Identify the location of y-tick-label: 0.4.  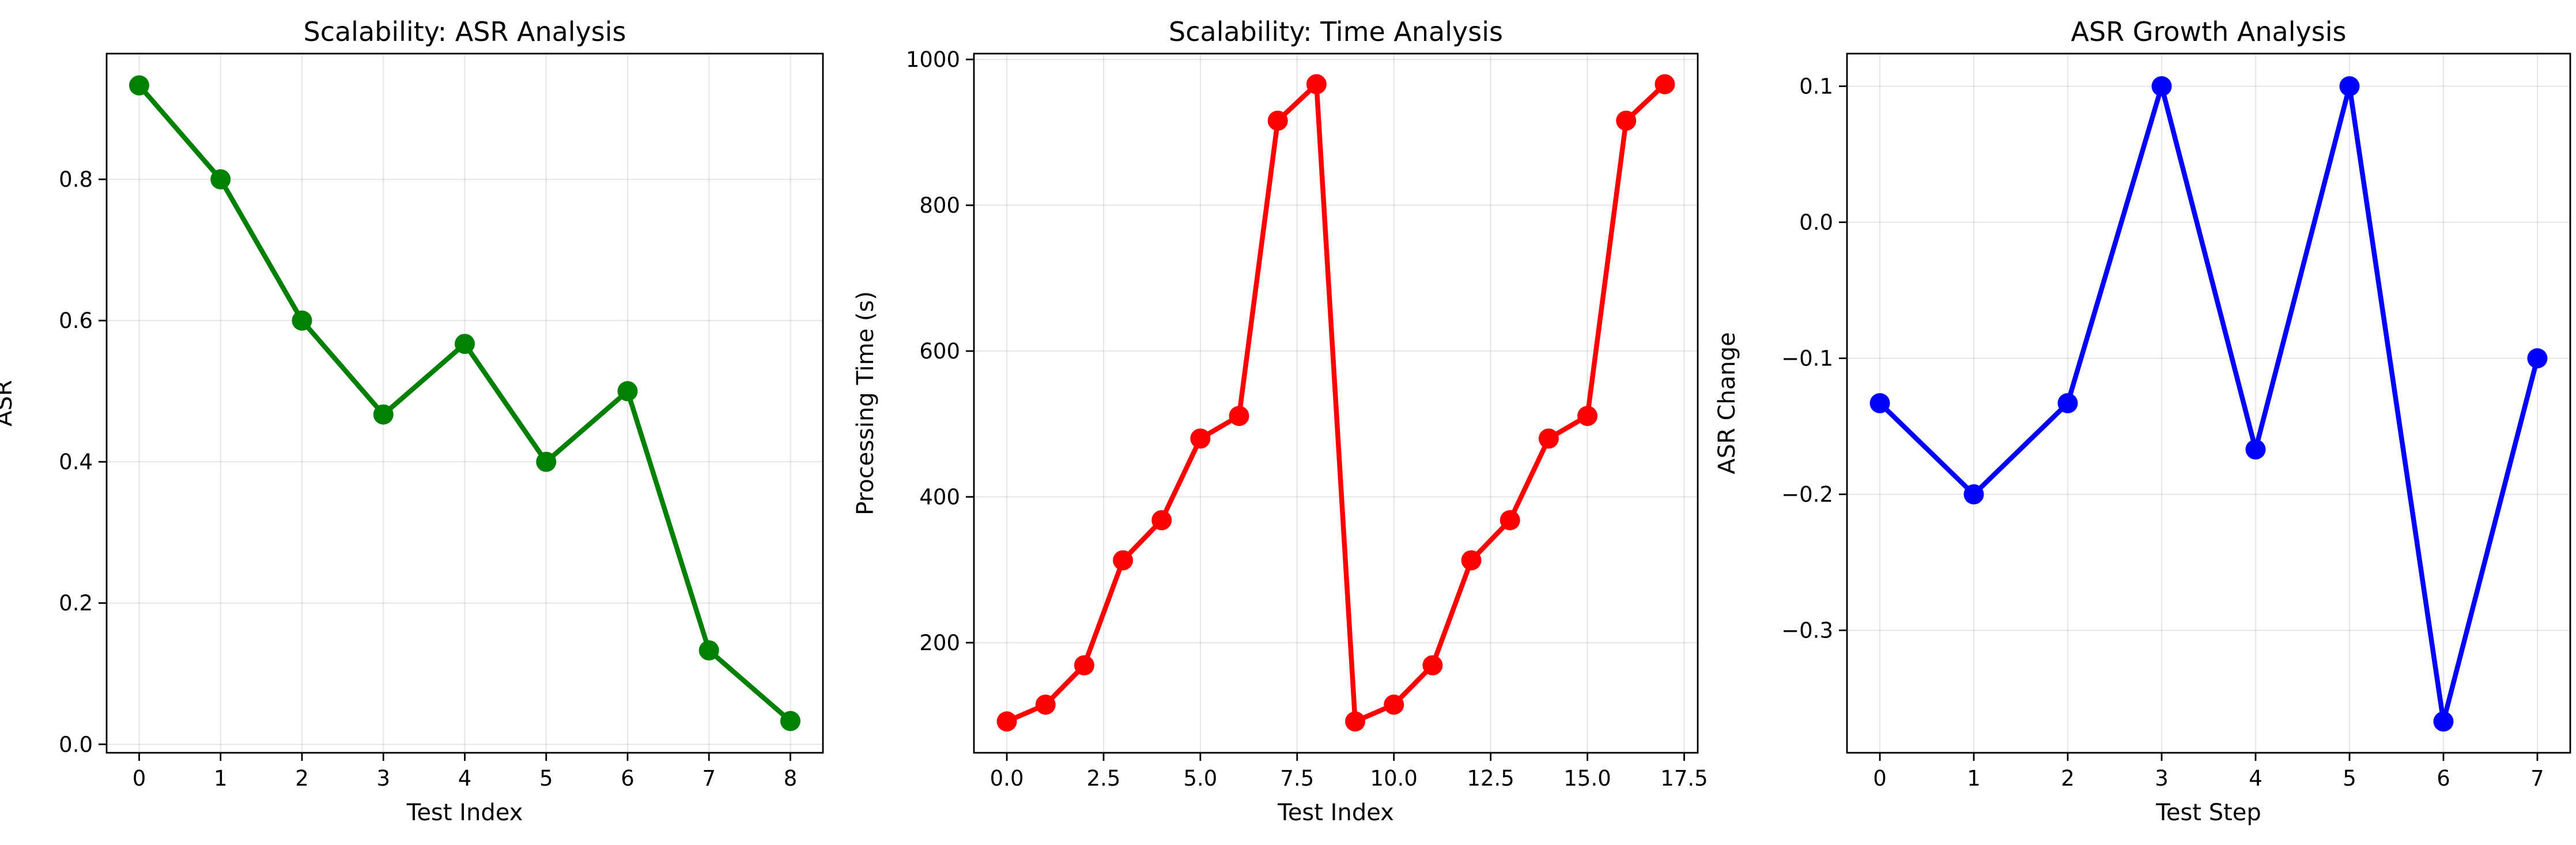
(76, 462).